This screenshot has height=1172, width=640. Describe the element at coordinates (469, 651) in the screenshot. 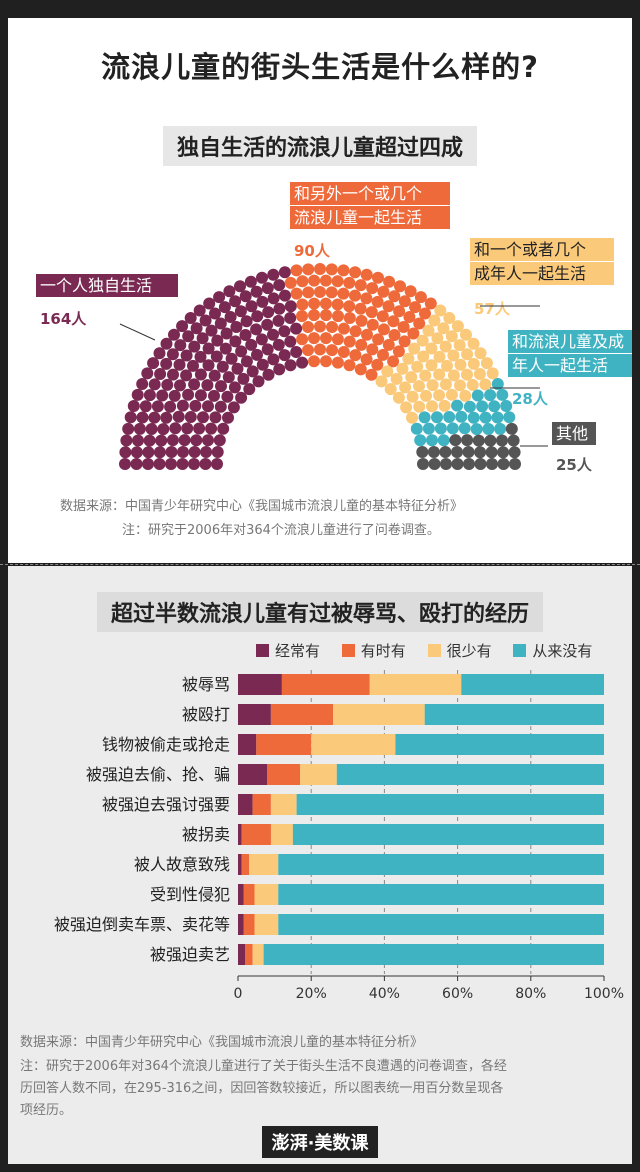

I see `legend-label: 很少有` at that location.